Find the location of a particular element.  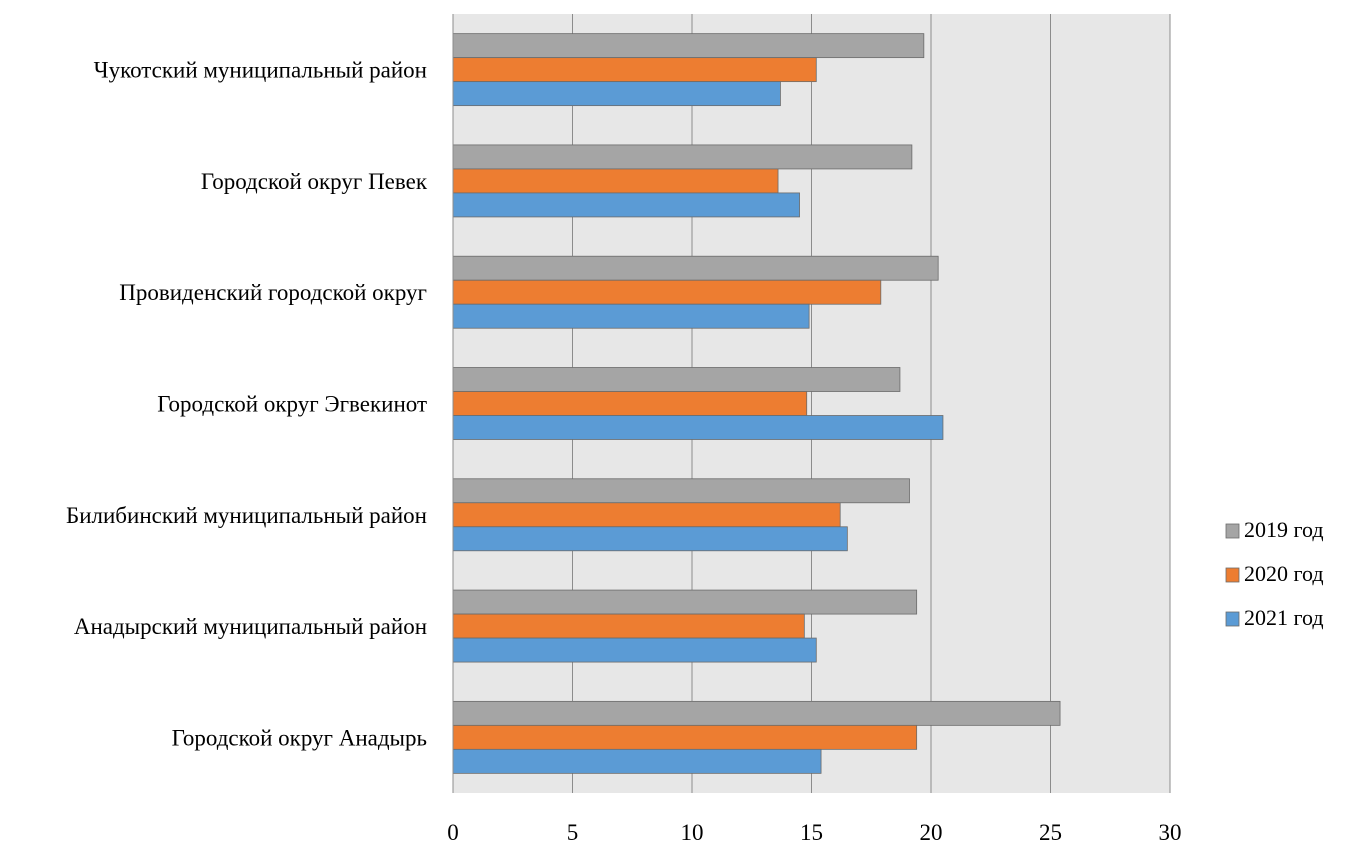

legend-label: 2019 год is located at coordinates (1284, 529).